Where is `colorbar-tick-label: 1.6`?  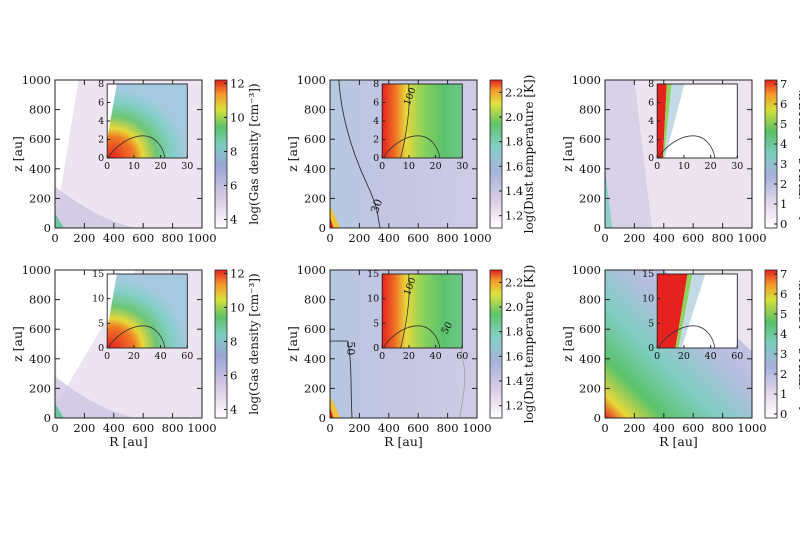 colorbar-tick-label: 1.6 is located at coordinates (514, 166).